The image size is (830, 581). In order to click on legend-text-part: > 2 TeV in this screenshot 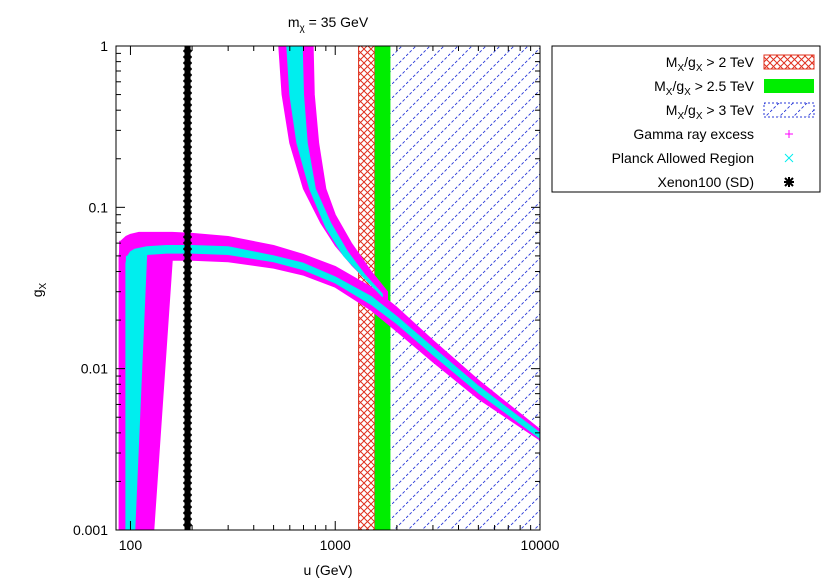, I will do `click(728, 62)`.